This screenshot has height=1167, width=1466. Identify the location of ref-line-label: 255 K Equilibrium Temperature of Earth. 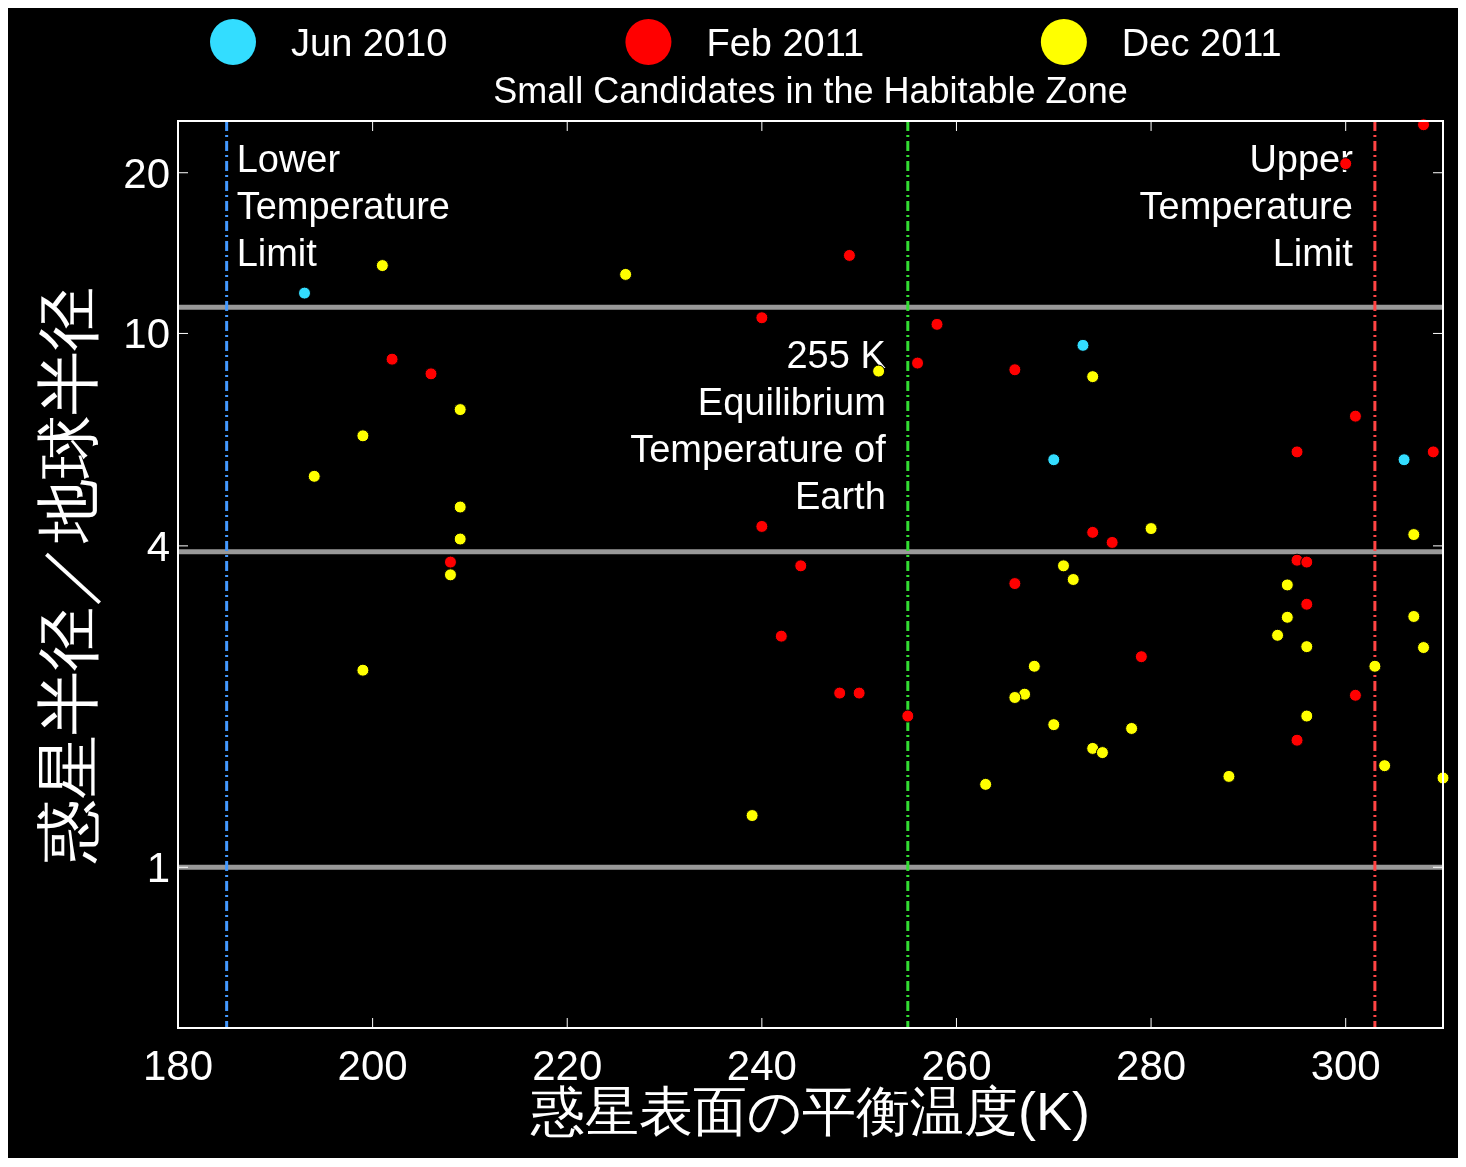
(758, 425).